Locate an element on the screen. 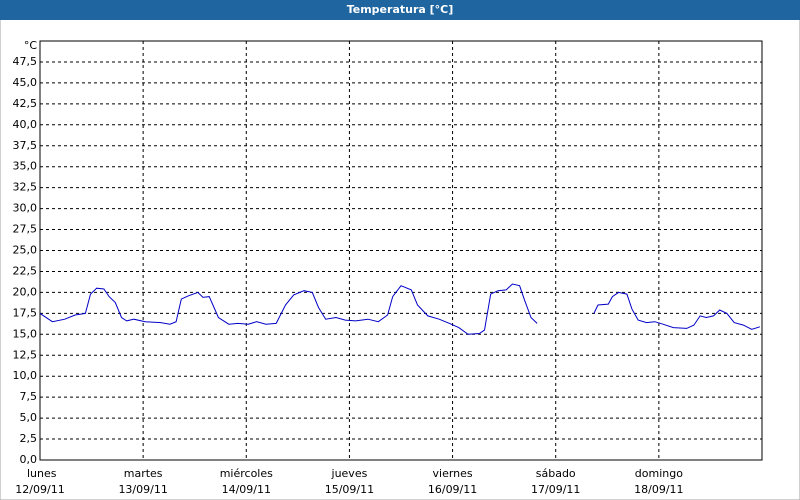  y-tick-label: 42,5 is located at coordinates (25, 103).